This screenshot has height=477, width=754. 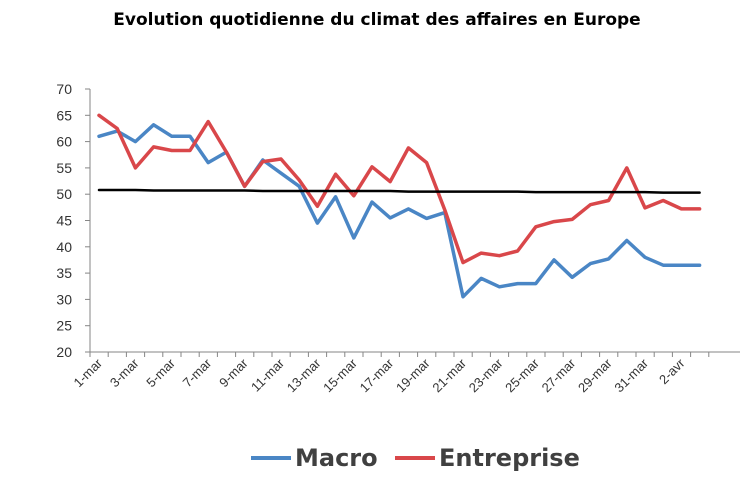 What do you see at coordinates (415, 458) in the screenshot?
I see `legend: Macro Entreprise` at bounding box center [415, 458].